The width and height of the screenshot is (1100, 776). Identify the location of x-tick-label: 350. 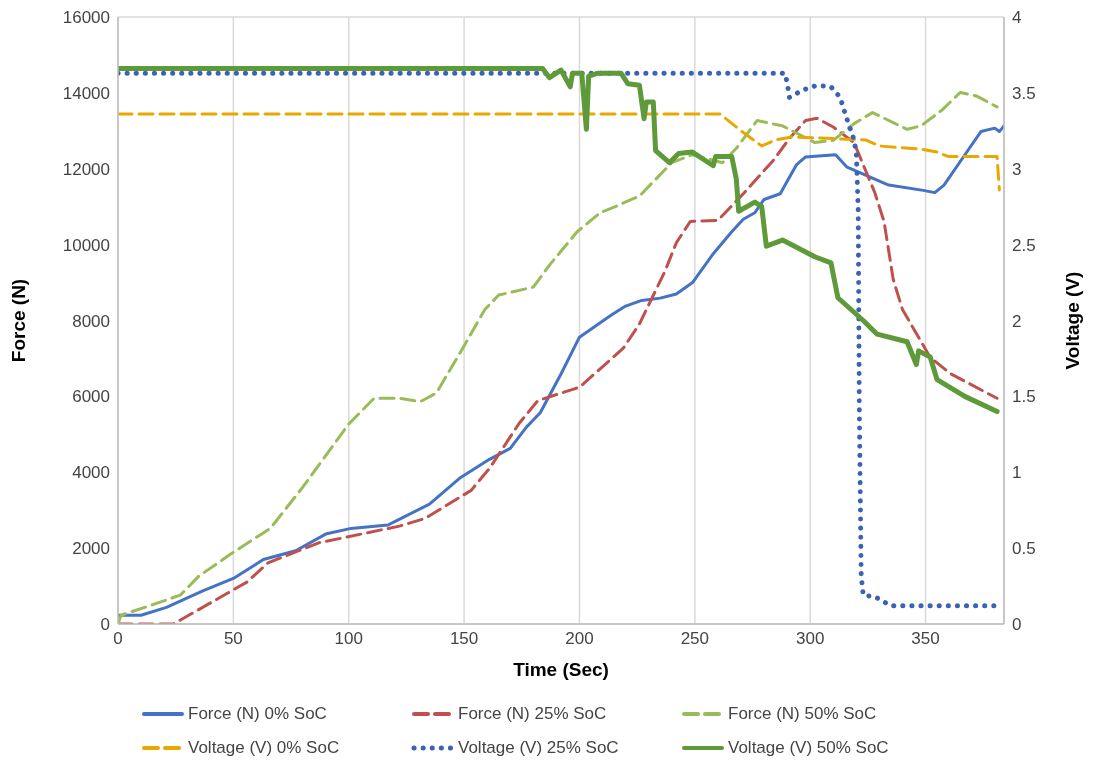
(925, 639).